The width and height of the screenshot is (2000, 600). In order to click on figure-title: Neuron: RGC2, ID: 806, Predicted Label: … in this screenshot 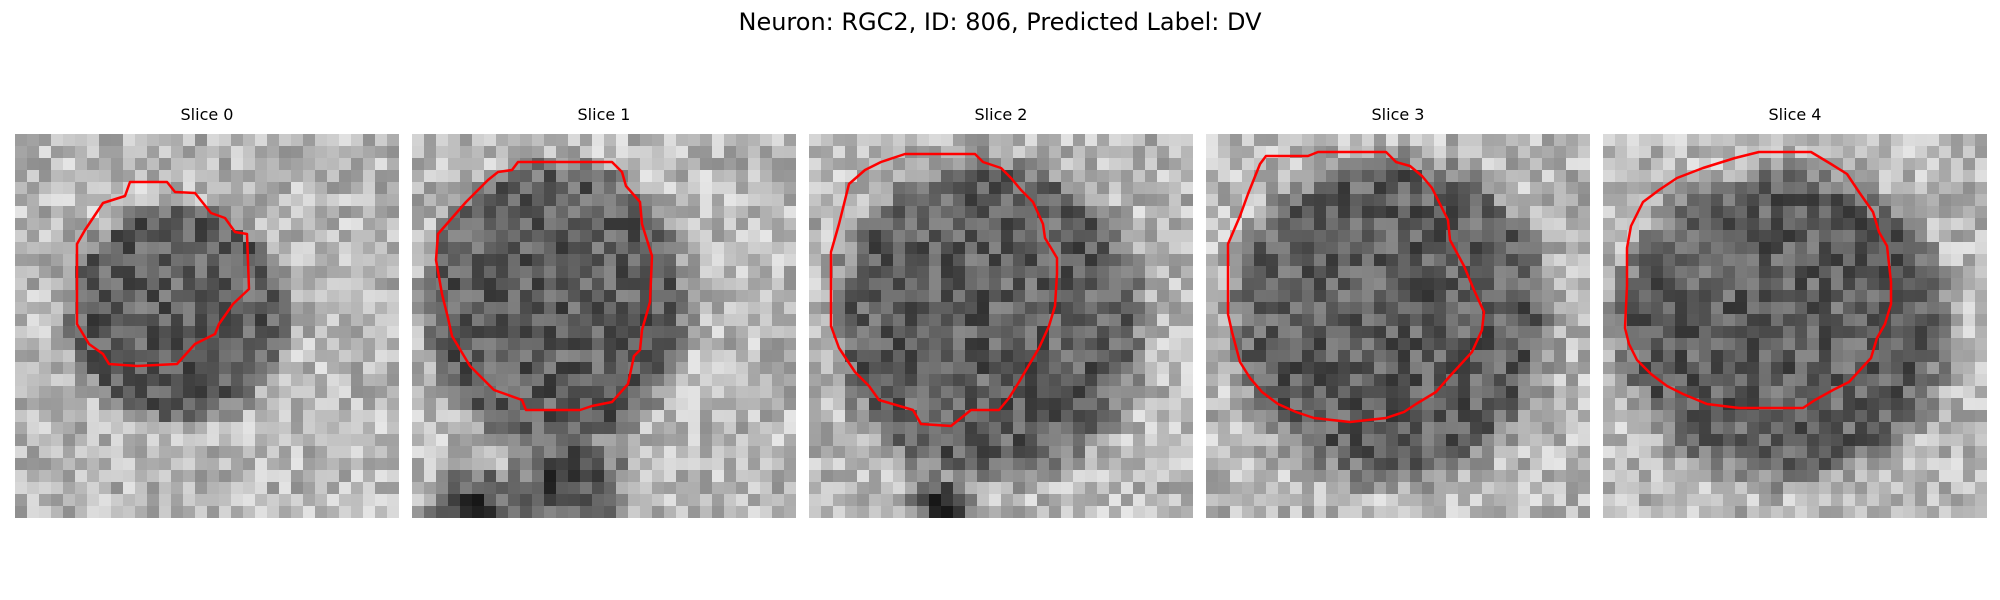, I will do `click(1000, 22)`.